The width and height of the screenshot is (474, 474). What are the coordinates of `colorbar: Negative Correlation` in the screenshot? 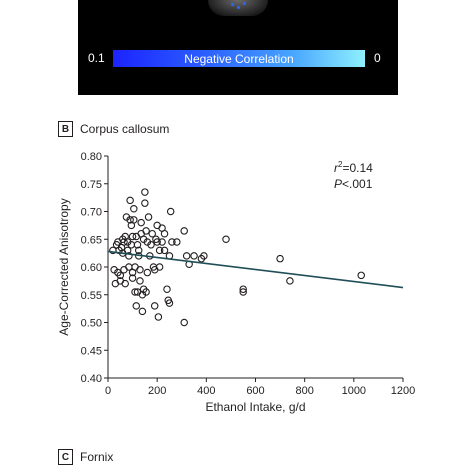 It's located at (239, 58).